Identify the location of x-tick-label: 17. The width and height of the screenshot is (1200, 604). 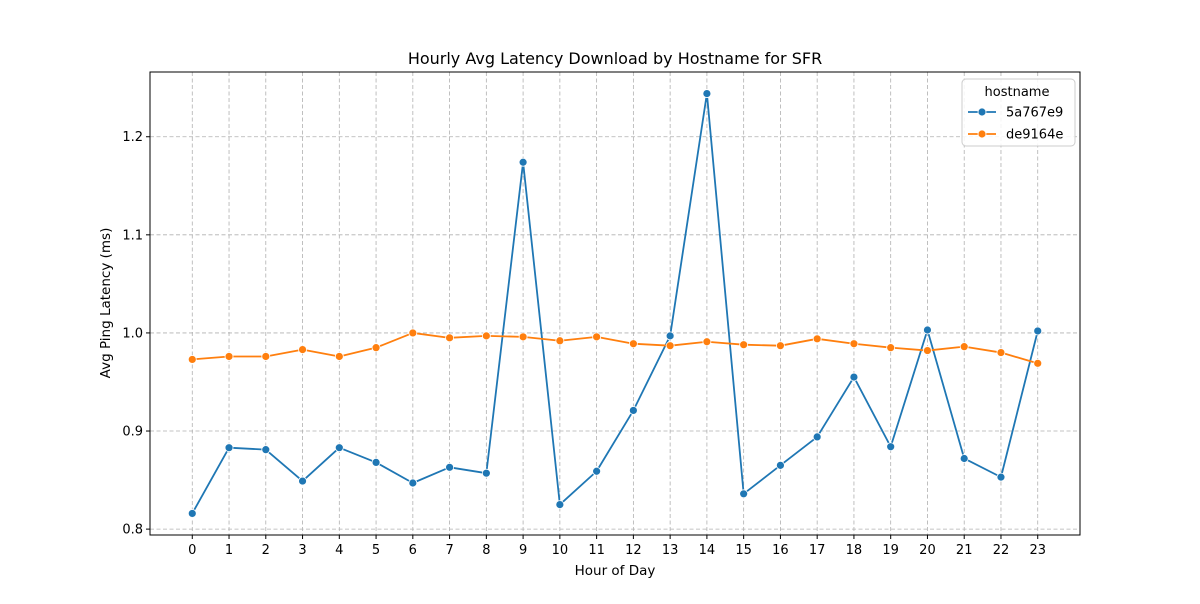
(817, 550).